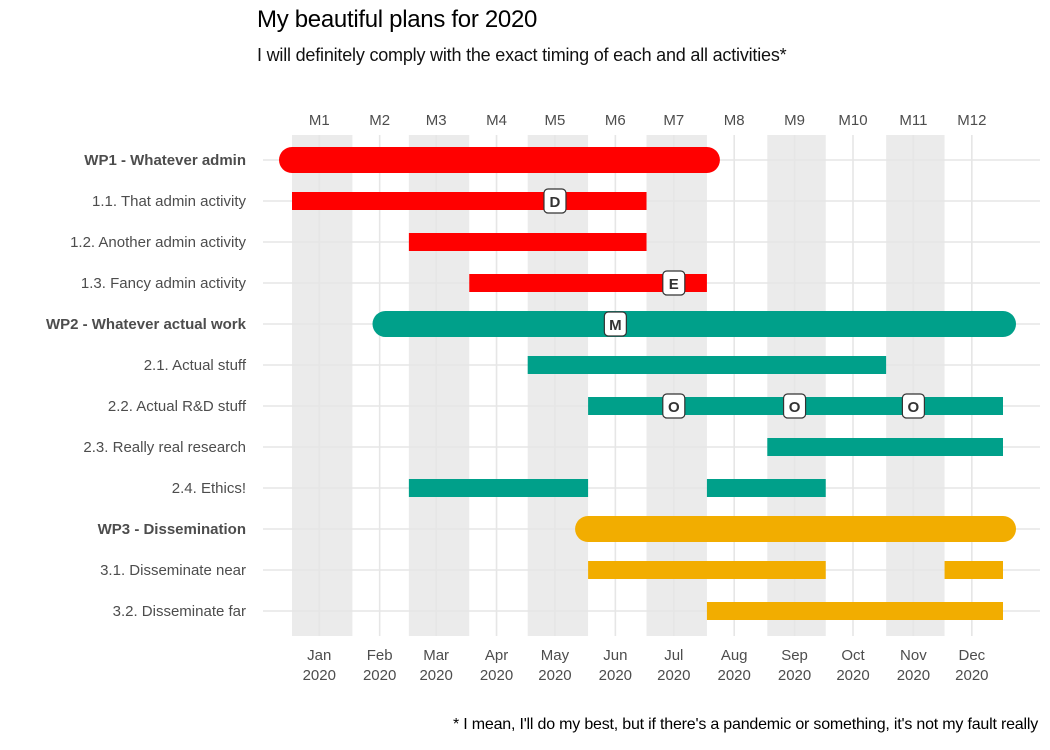 This screenshot has height=750, width=1050. I want to click on x-tick-label-top: M9, so click(794, 120).